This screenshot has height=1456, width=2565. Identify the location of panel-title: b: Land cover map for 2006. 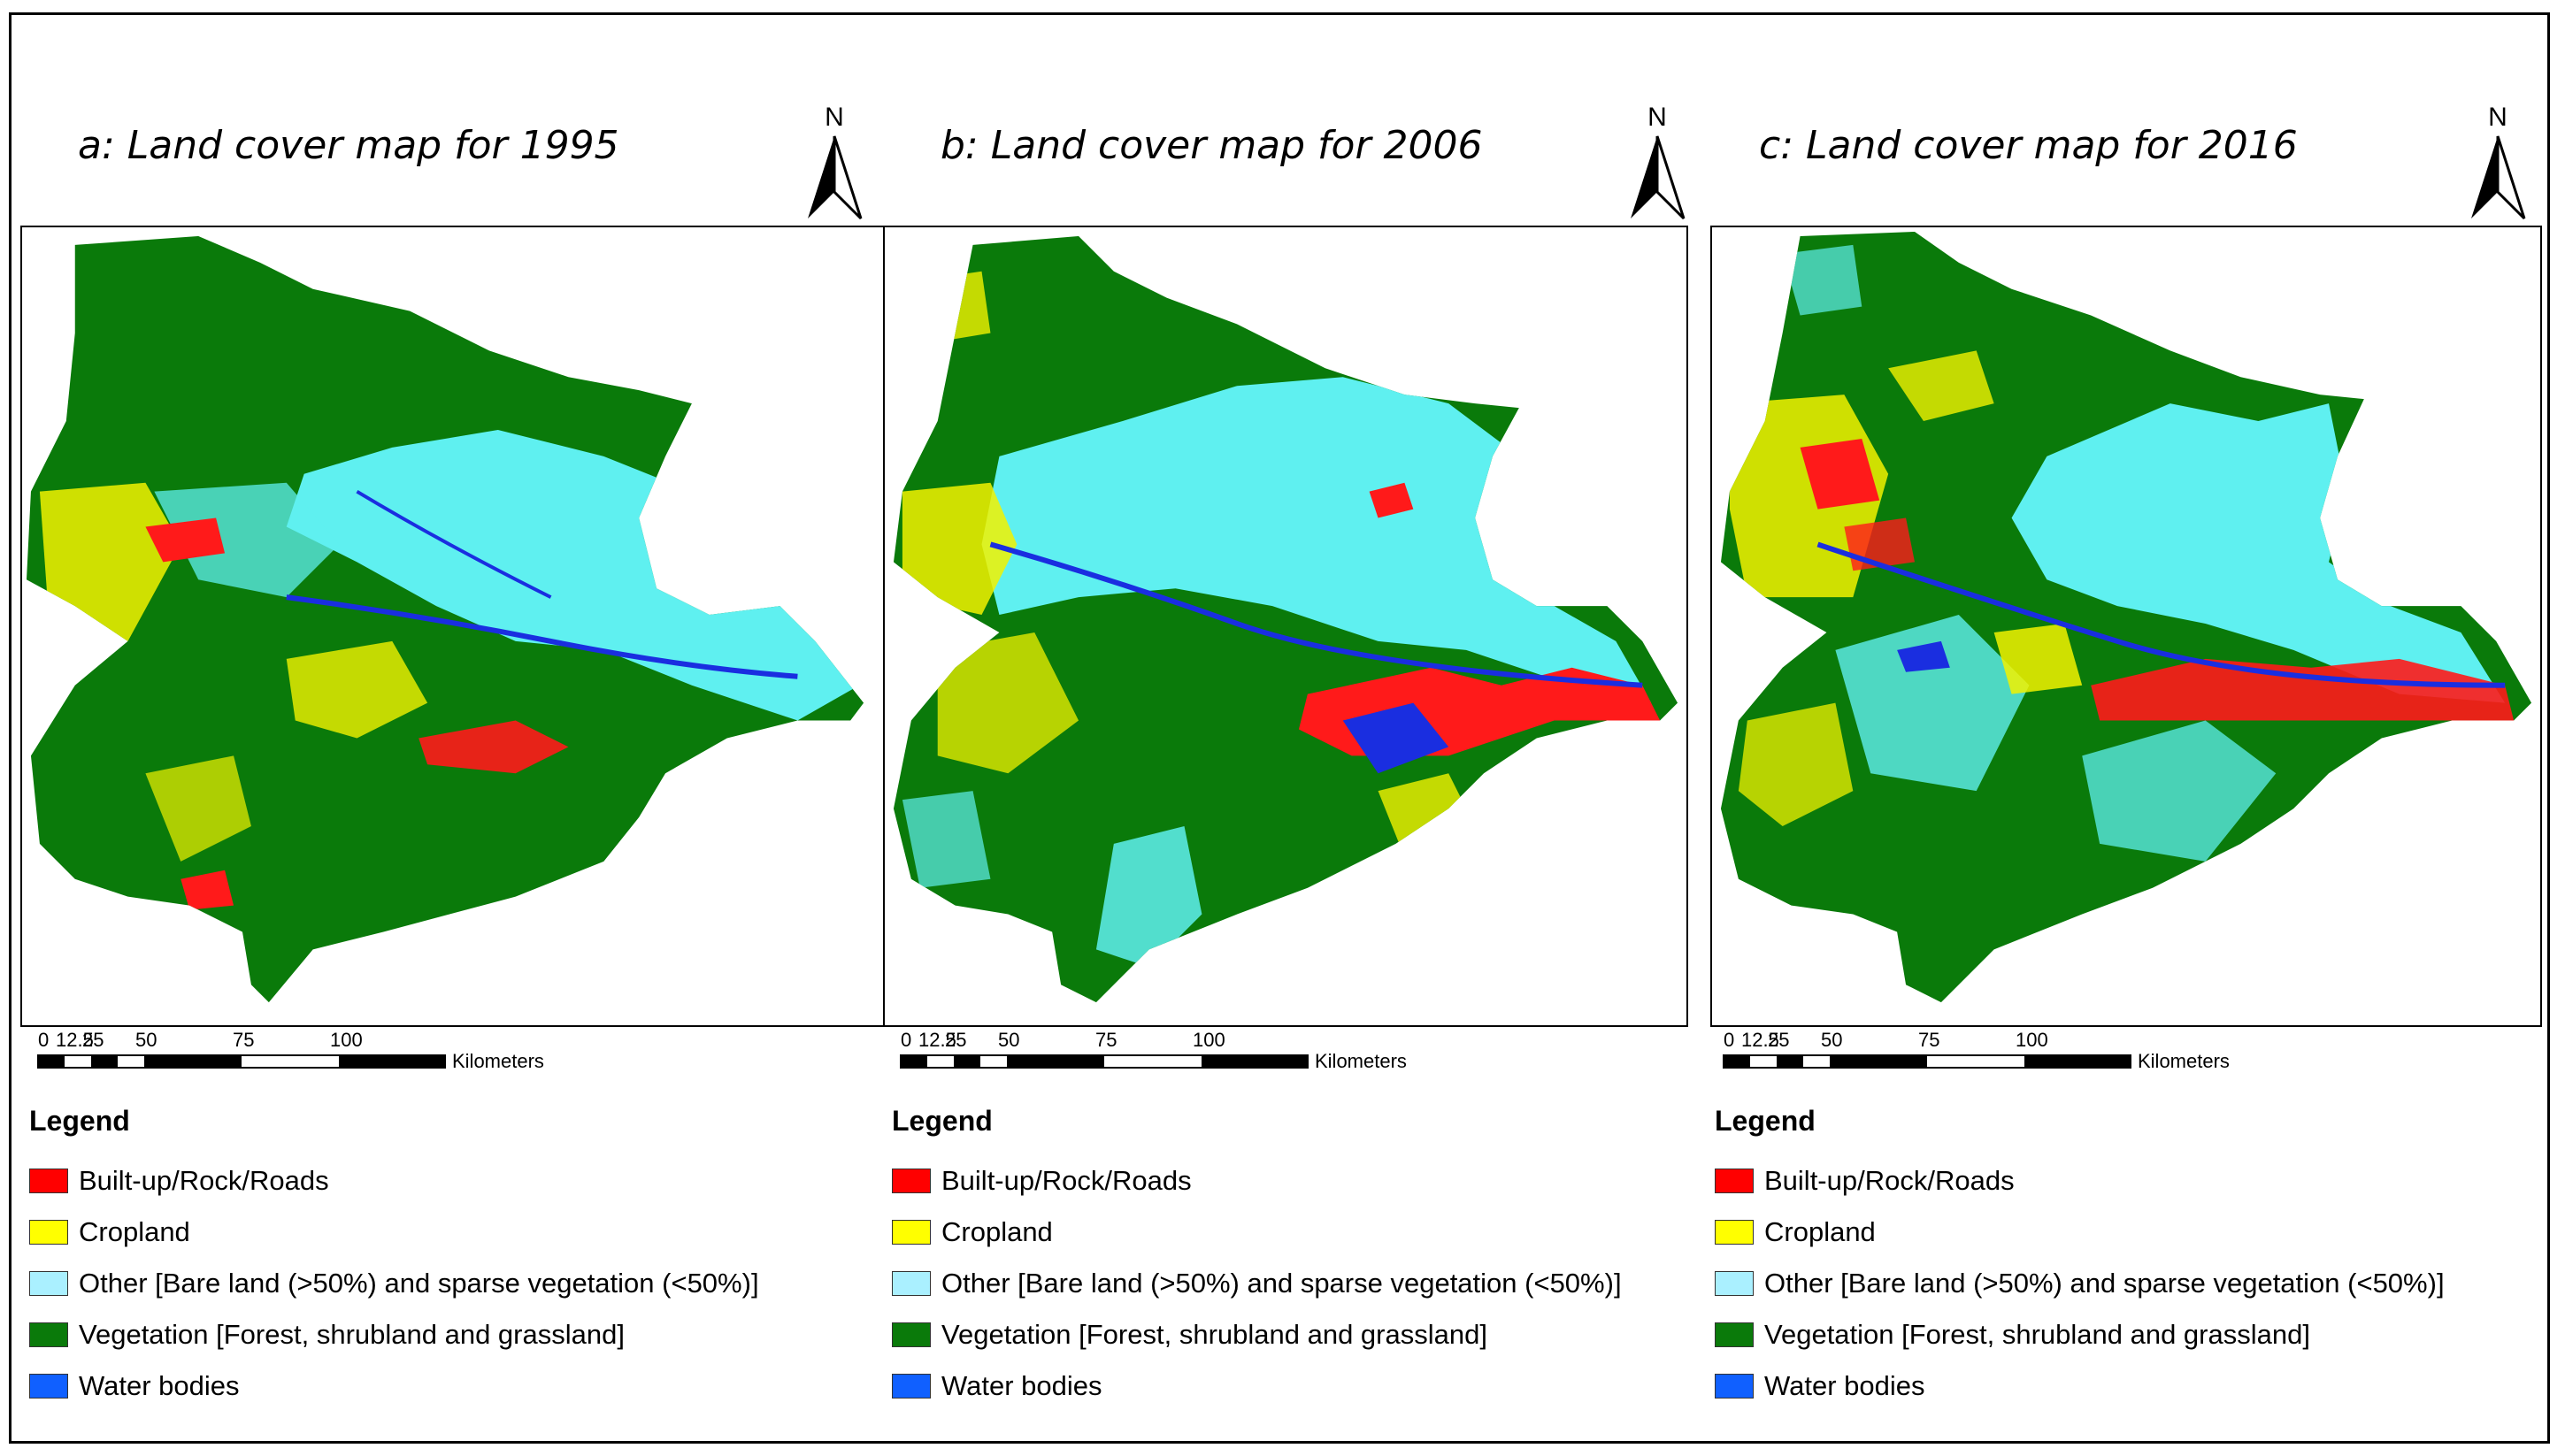
(1212, 145).